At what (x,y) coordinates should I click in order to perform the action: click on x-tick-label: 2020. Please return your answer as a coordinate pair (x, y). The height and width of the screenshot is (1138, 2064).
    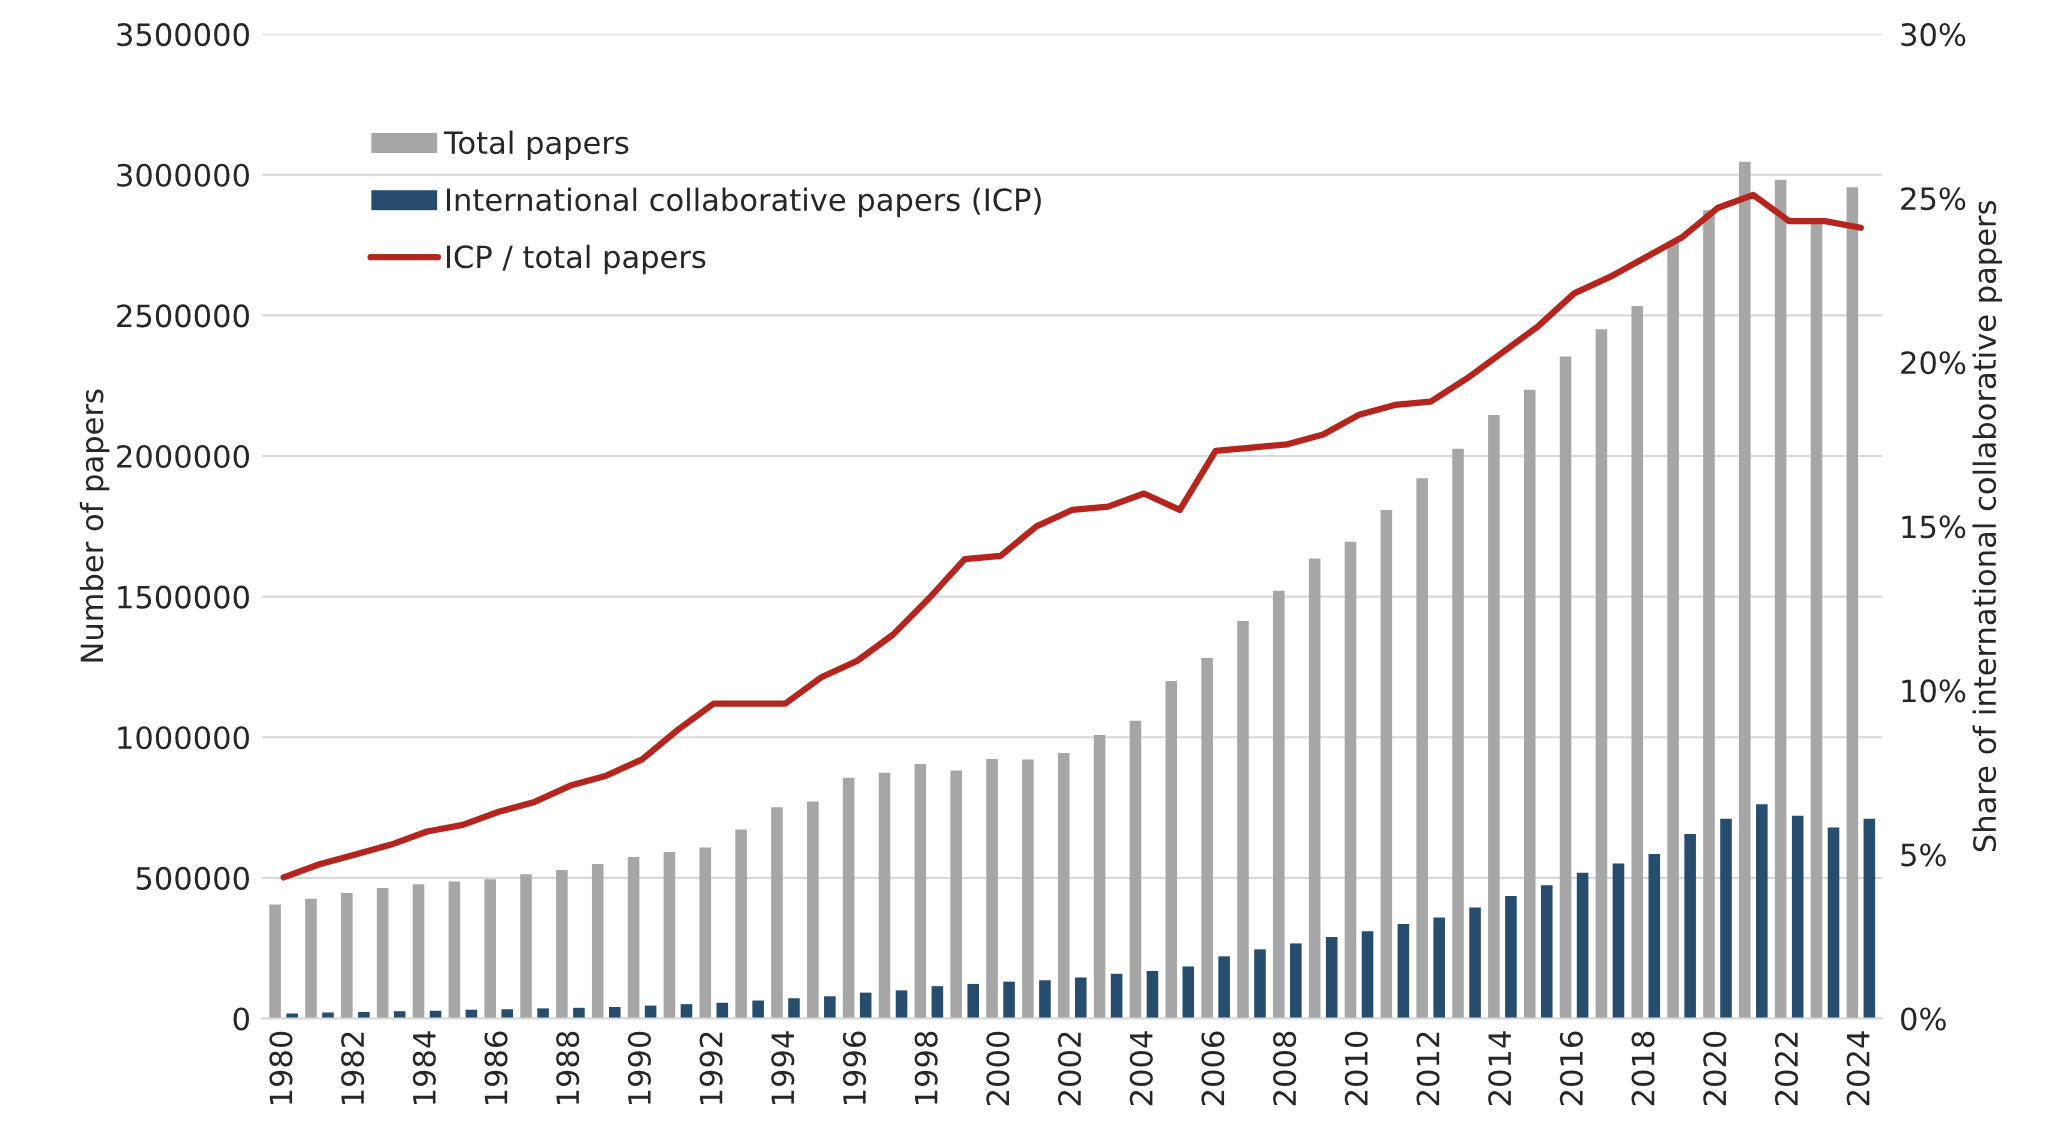
    Looking at the image, I should click on (1715, 1068).